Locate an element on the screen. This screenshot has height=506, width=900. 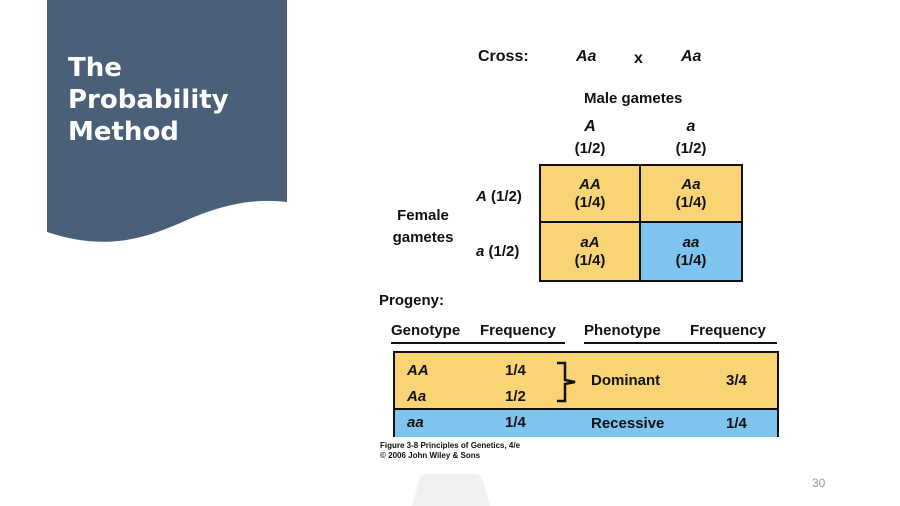
progeny-genotype: Aa is located at coordinates (417, 396).